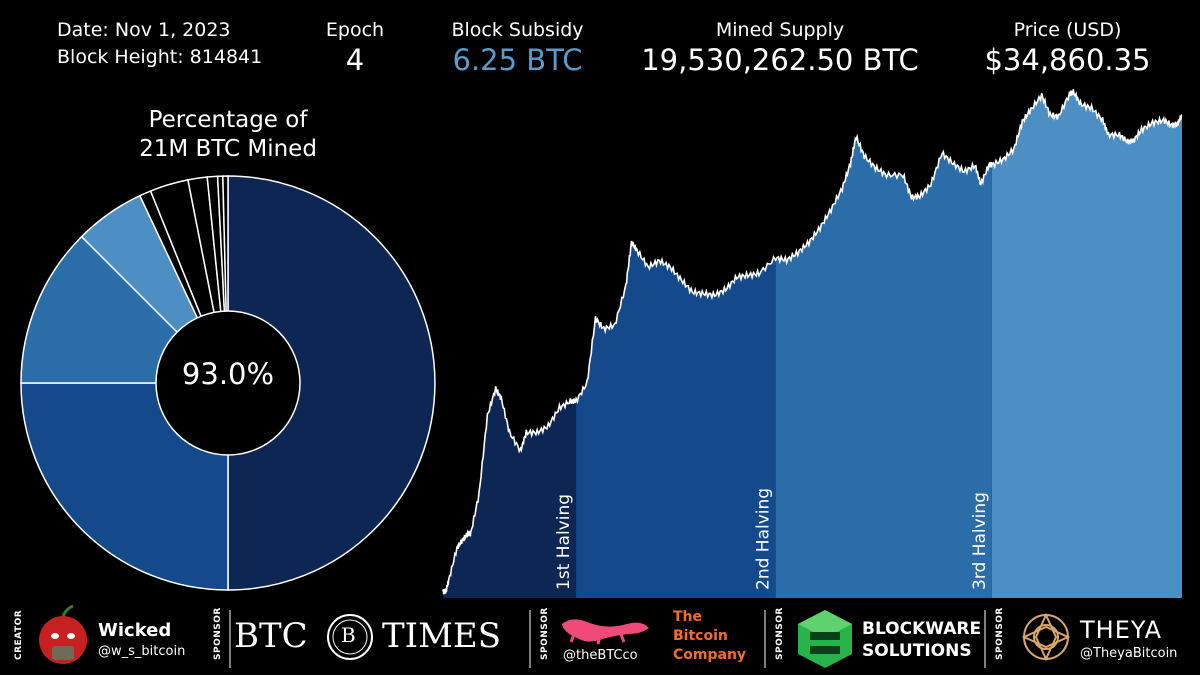 This screenshot has width=1200, height=675. What do you see at coordinates (1067, 60) in the screenshot?
I see `price-value: $34,860.35` at bounding box center [1067, 60].